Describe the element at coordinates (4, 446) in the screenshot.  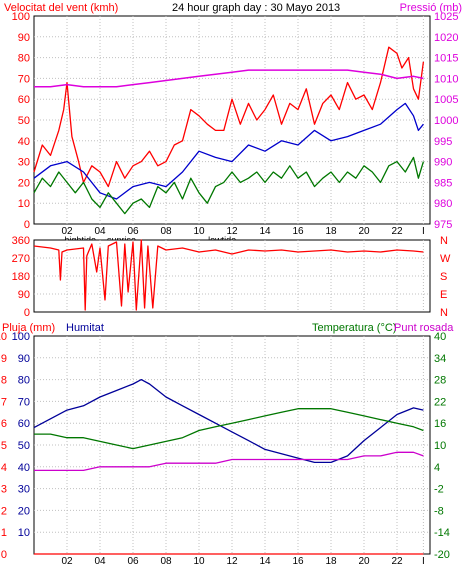
I see `y-tick-label: 5` at that location.